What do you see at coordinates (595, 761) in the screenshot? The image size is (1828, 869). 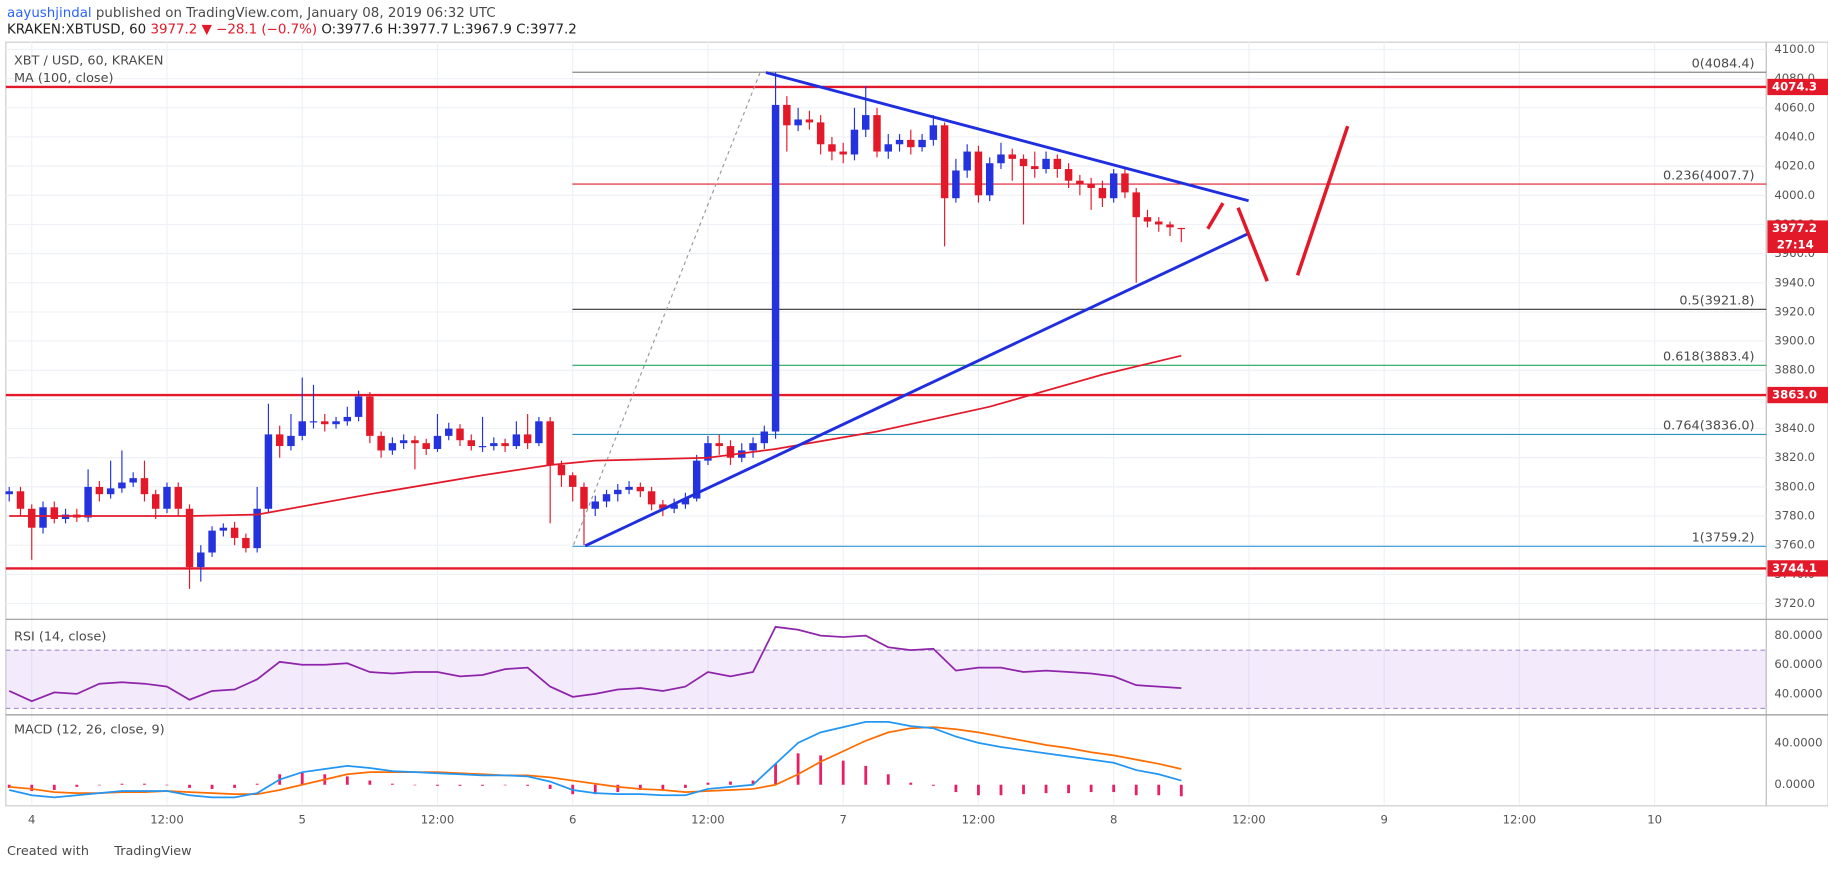 I see `macd-line` at bounding box center [595, 761].